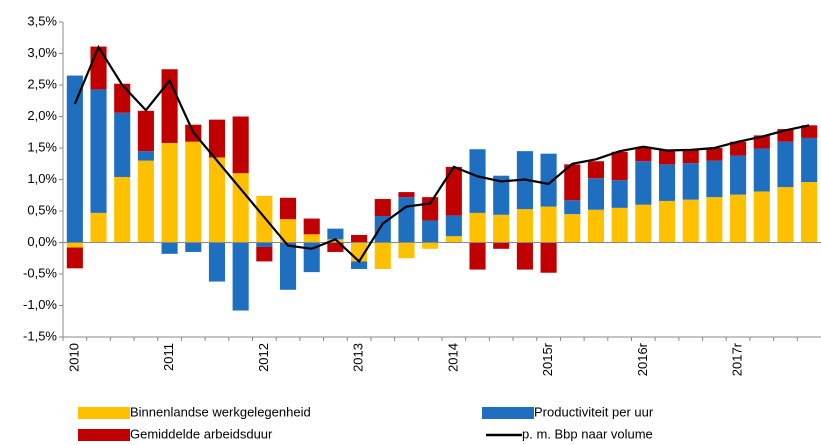  Describe the element at coordinates (168, 357) in the screenshot. I see `x-tick-label: 2011` at that location.